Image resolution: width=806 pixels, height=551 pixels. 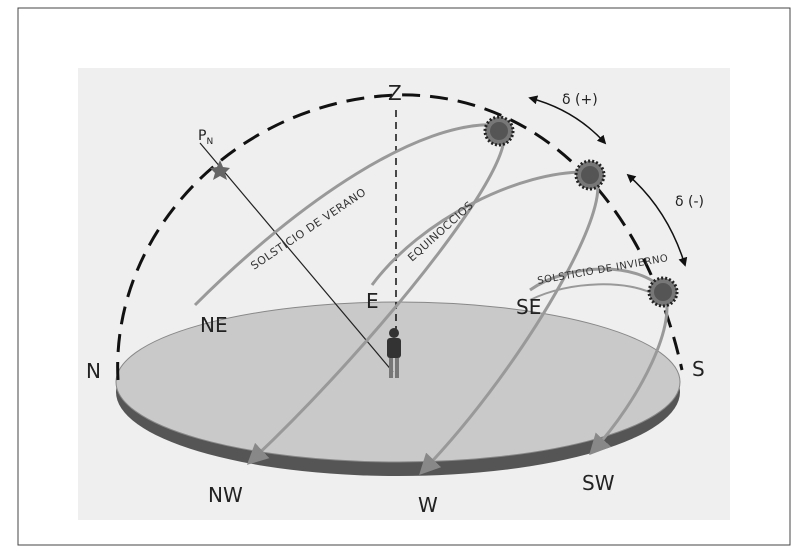 What do you see at coordinates (93, 371) in the screenshot?
I see `direction-label: N` at bounding box center [93, 371].